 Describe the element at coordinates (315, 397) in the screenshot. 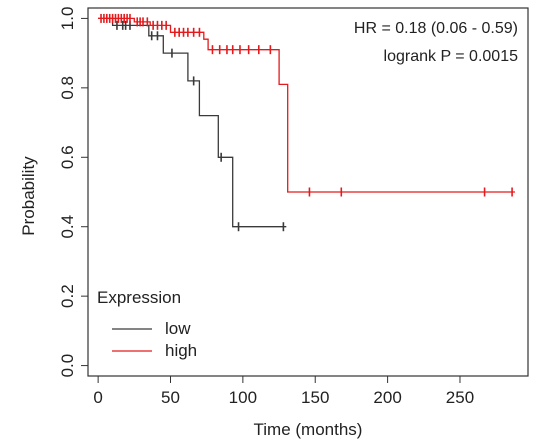

I see `x-tick-label: 150` at that location.